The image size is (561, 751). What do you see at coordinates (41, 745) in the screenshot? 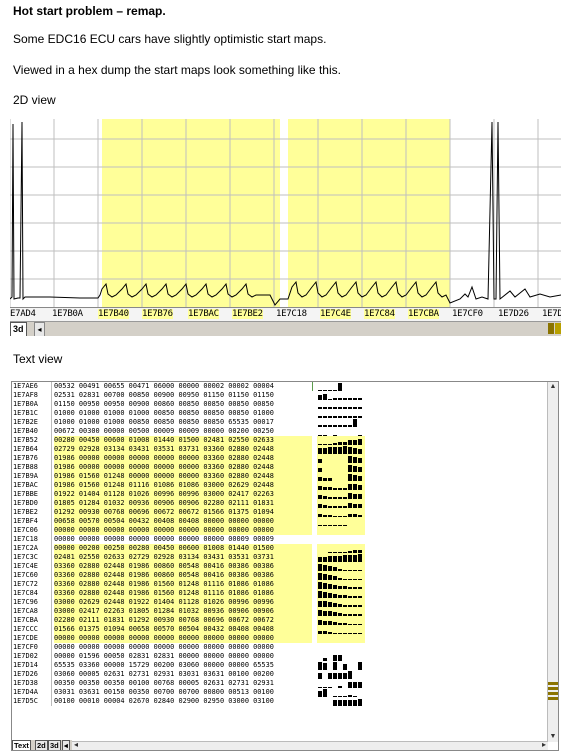
I see `tab-2d: 2d` at bounding box center [41, 745].